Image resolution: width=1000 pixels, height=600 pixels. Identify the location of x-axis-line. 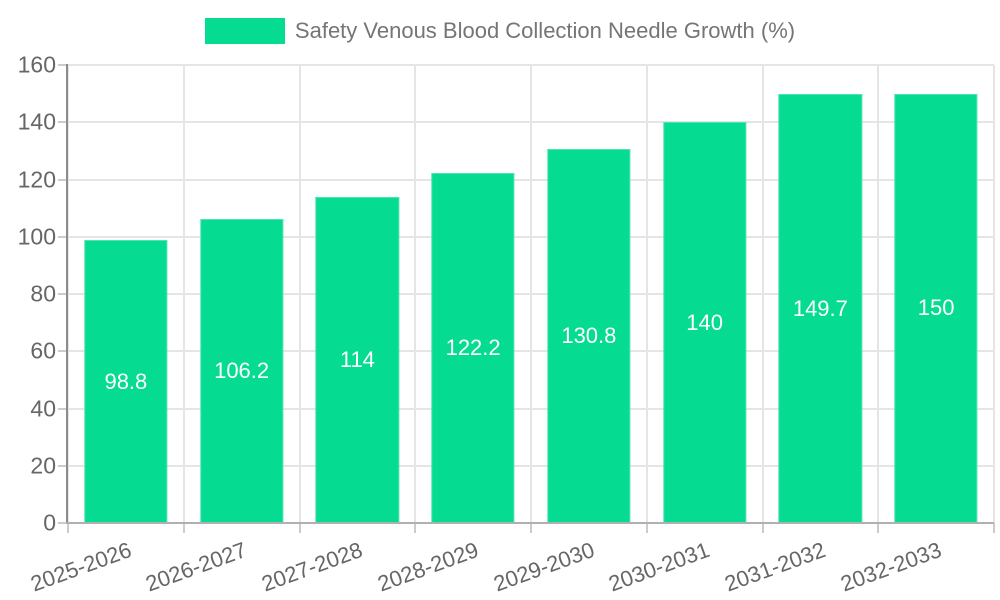
(530, 523).